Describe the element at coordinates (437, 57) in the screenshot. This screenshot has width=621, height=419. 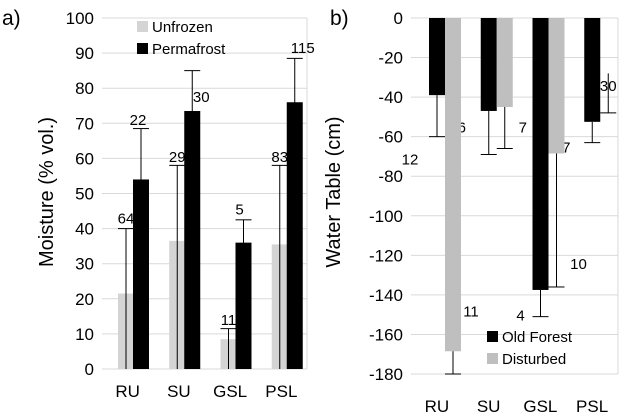
I see `bar-old-forest-ru` at that location.